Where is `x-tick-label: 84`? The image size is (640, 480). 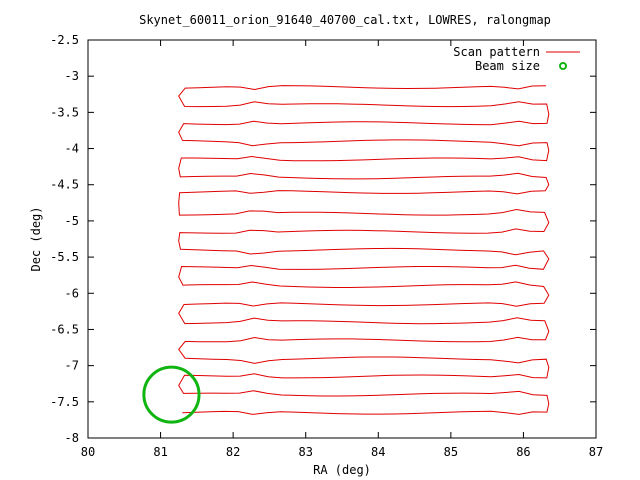
x-tick-label: 84 is located at coordinates (378, 452).